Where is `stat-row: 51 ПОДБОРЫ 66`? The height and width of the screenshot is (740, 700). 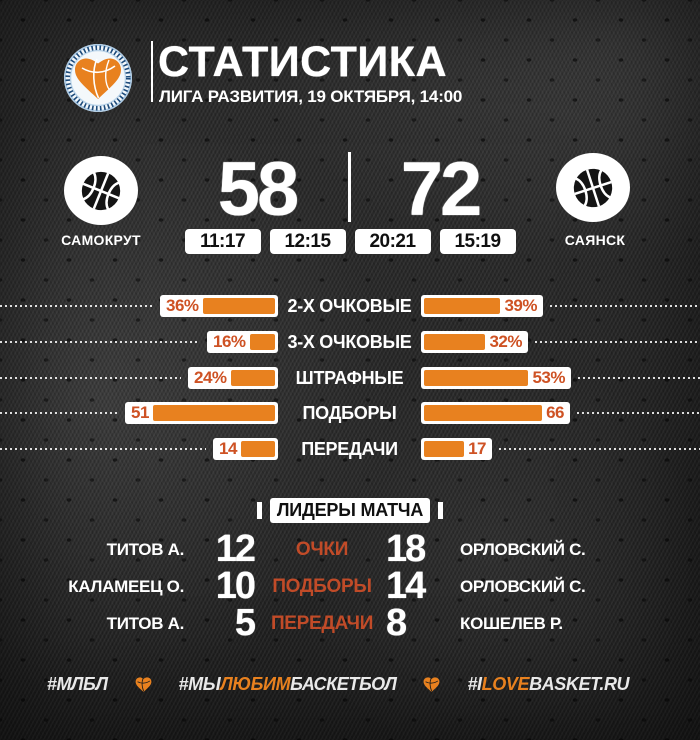 stat-row: 51 ПОДБОРЫ 66 is located at coordinates (350, 413).